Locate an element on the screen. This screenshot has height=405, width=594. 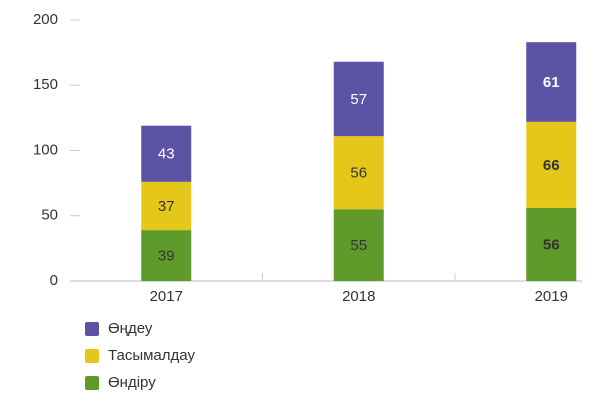
y-tick-label: 0 is located at coordinates (54, 280).